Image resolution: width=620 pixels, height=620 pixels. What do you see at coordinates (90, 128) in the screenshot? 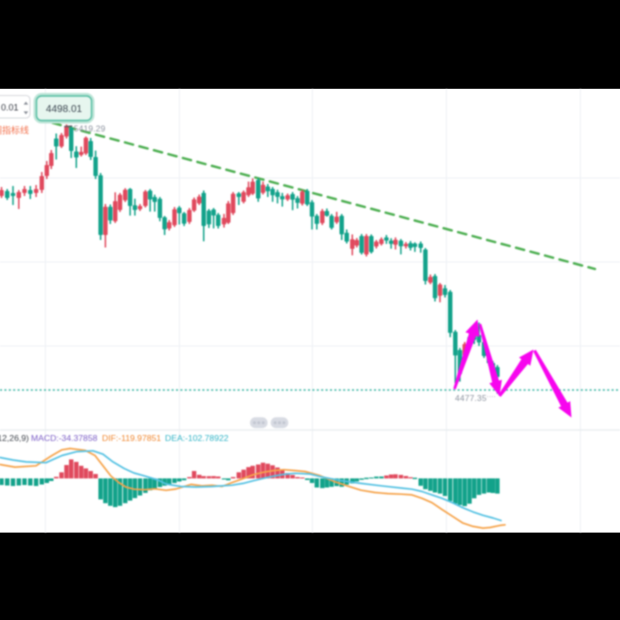
I see `svg-text: 5419.29` at bounding box center [90, 128].